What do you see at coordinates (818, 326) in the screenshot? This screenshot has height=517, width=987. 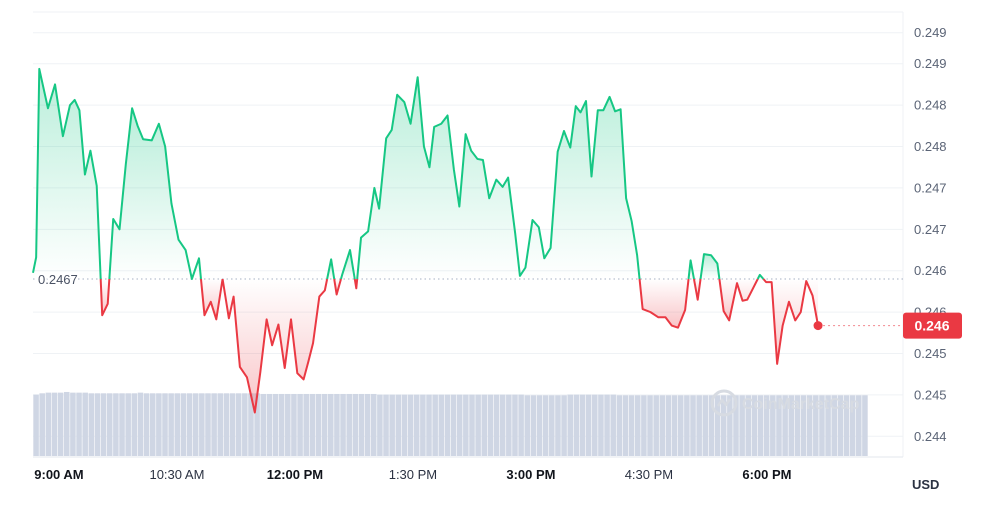 I see `last-price-dot` at bounding box center [818, 326].